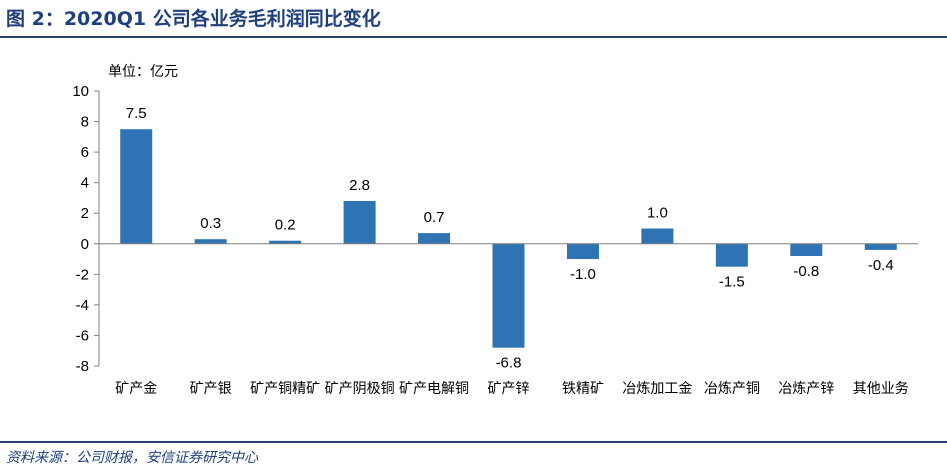 The width and height of the screenshot is (947, 470). I want to click on category-label: 铁精矿, so click(583, 389).